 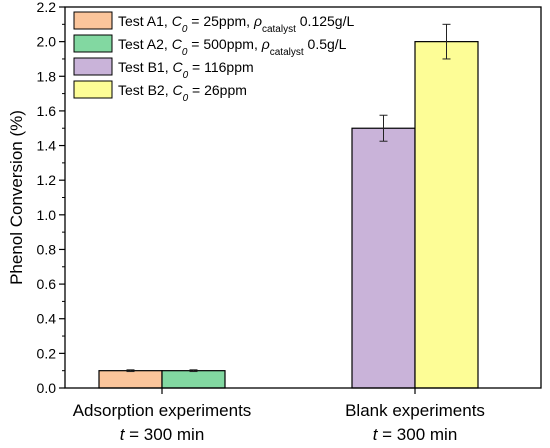 I want to click on legend-item: Test B2, C0 = 26ppm, so click(x=160, y=92).